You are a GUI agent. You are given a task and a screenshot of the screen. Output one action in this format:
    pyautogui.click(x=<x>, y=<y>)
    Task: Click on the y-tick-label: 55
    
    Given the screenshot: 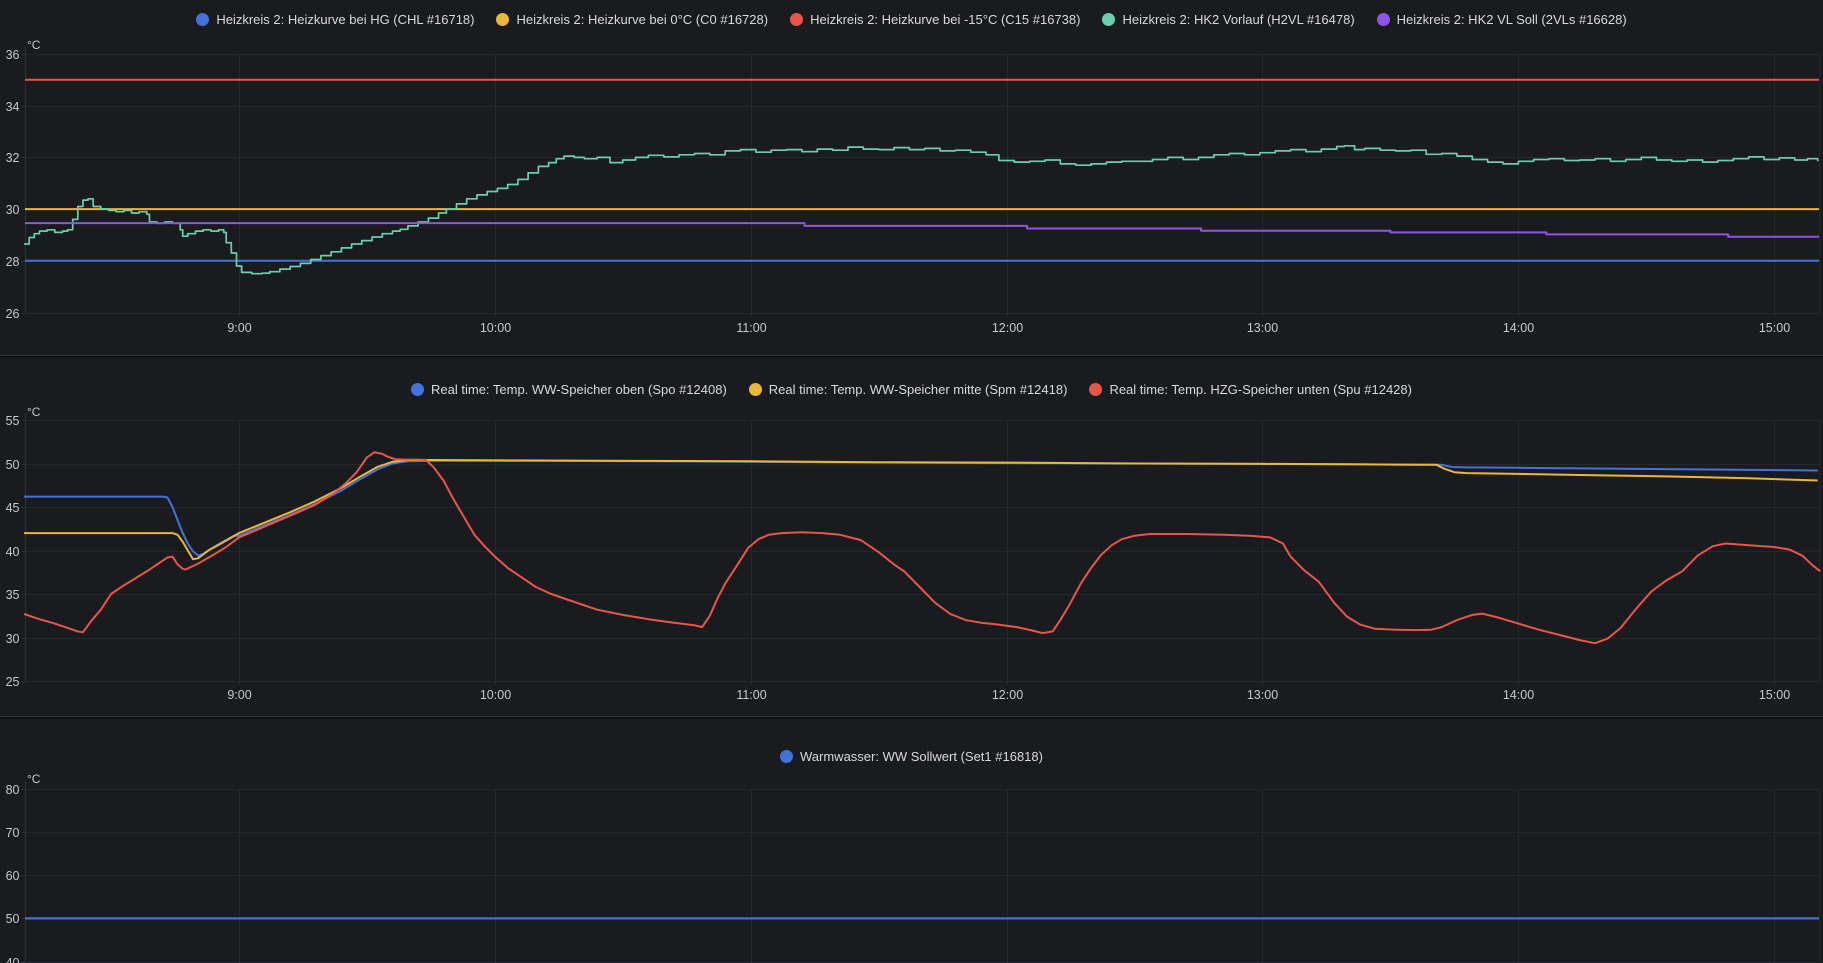 What is the action you would take?
    pyautogui.click(x=13, y=421)
    